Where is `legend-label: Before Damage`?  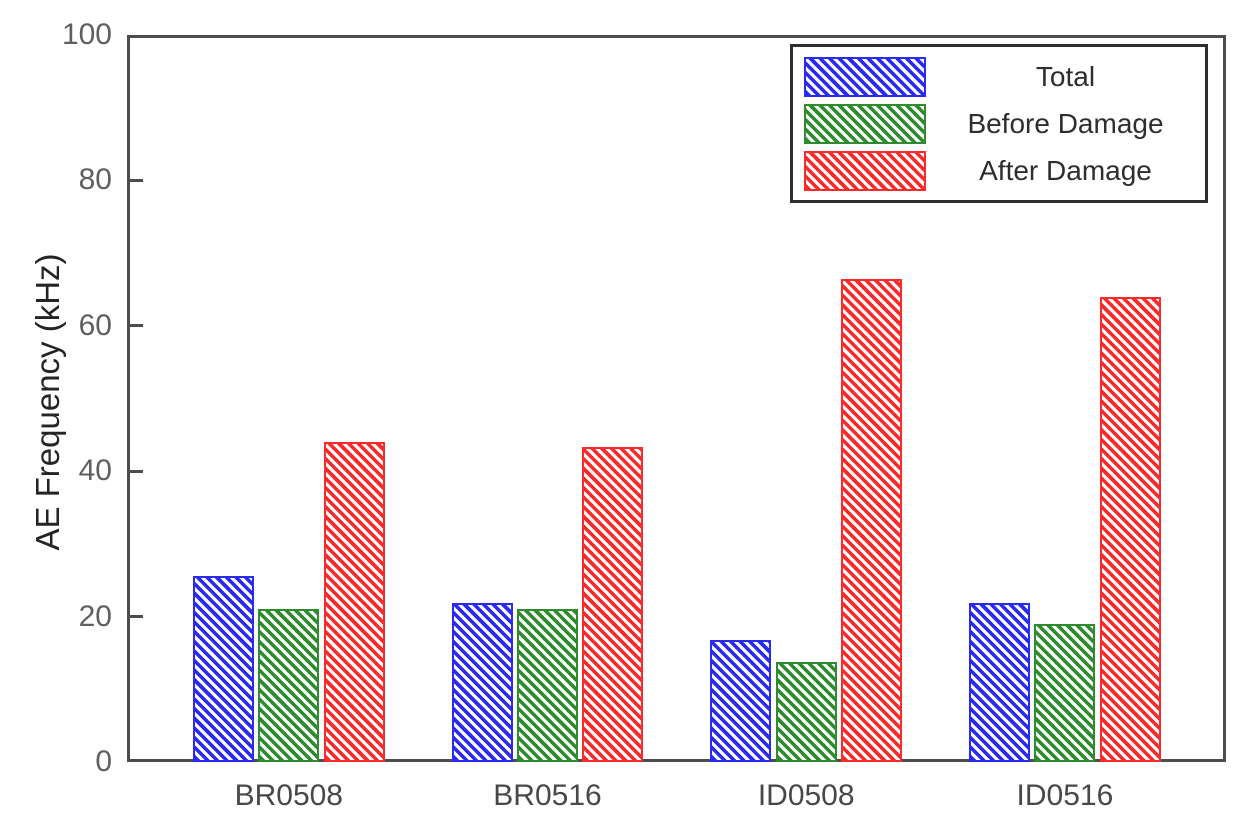 legend-label: Before Damage is located at coordinates (1065, 123).